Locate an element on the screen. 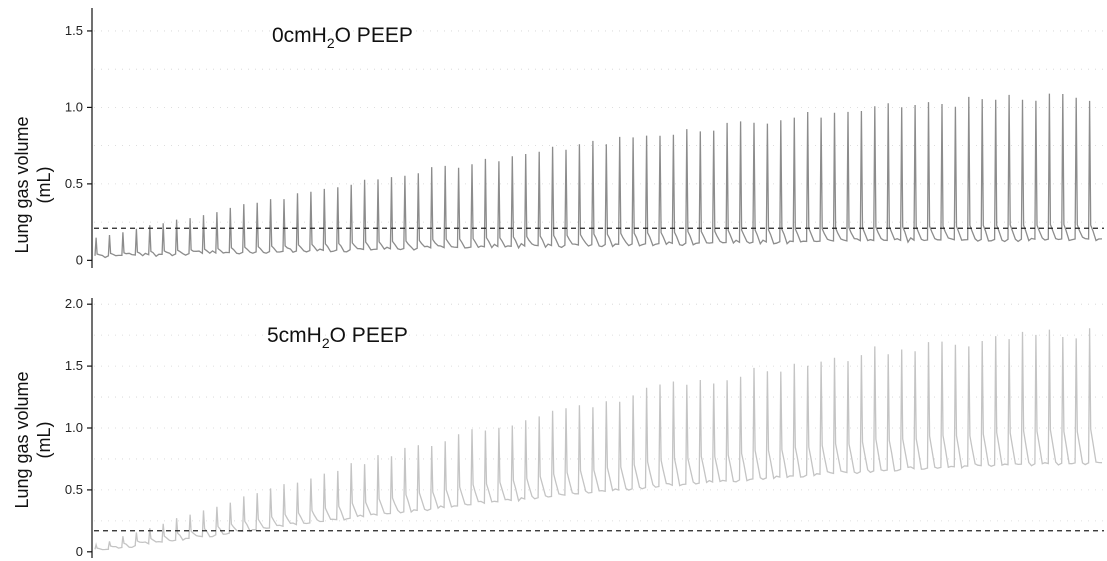  y-ticks-1: 0 0.5 1.0 1.5 2.0 is located at coordinates (78, 427).